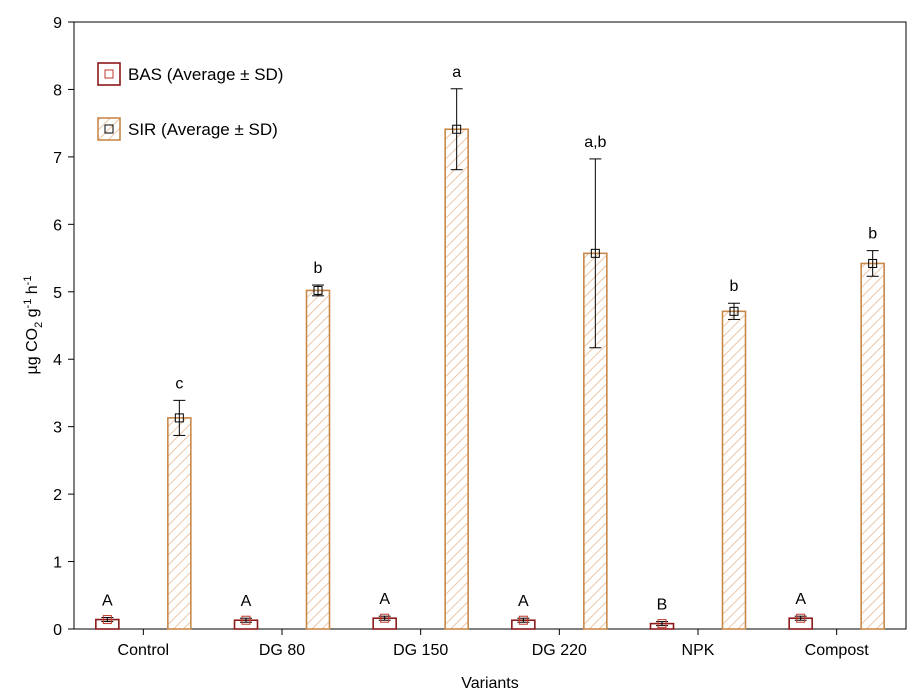  I want to click on x-tick-label: Compost, so click(837, 650).